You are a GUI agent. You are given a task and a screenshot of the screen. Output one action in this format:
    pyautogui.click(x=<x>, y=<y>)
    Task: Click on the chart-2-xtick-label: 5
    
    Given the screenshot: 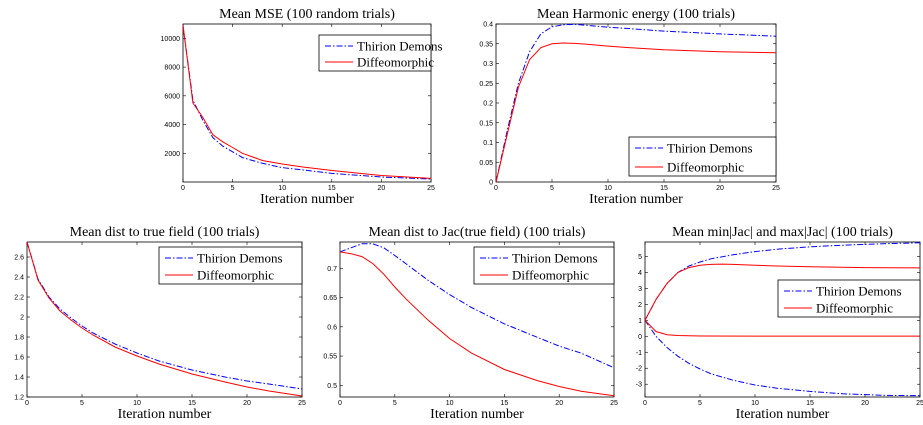 What is the action you would take?
    pyautogui.click(x=552, y=188)
    